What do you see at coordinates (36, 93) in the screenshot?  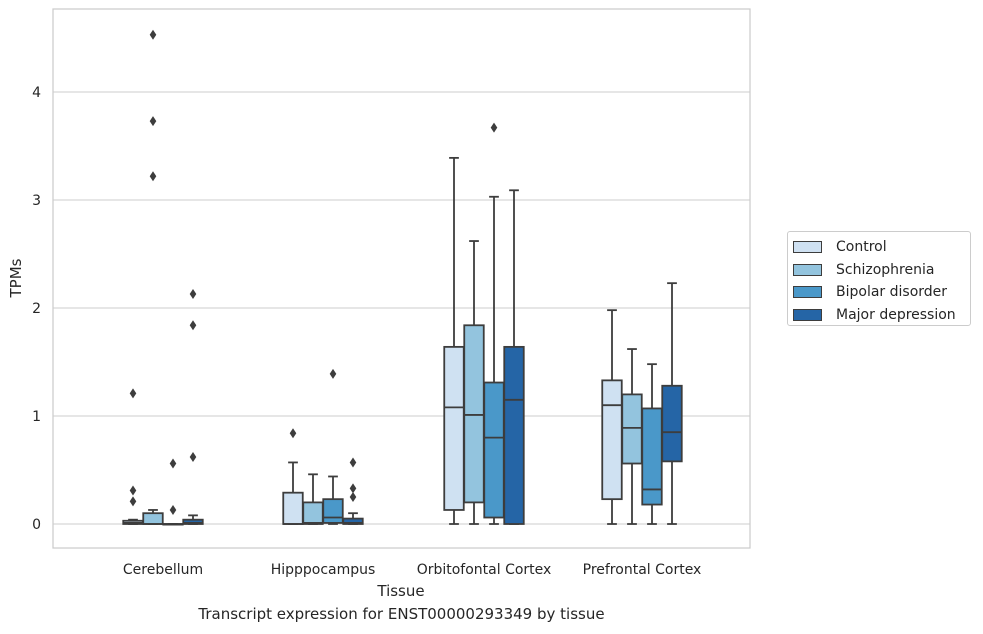 I see `y-tick-label: 4` at bounding box center [36, 93].